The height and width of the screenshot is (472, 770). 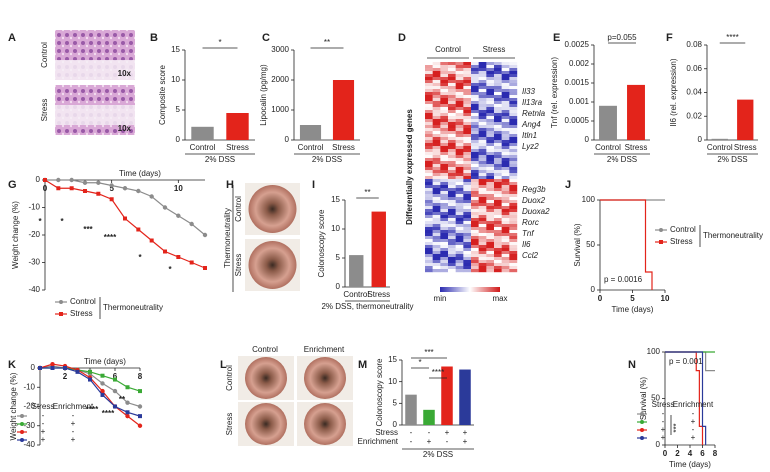 What do you see at coordinates (34, 234) in the screenshot?
I see `y-tick-label: -20` at bounding box center [34, 234].